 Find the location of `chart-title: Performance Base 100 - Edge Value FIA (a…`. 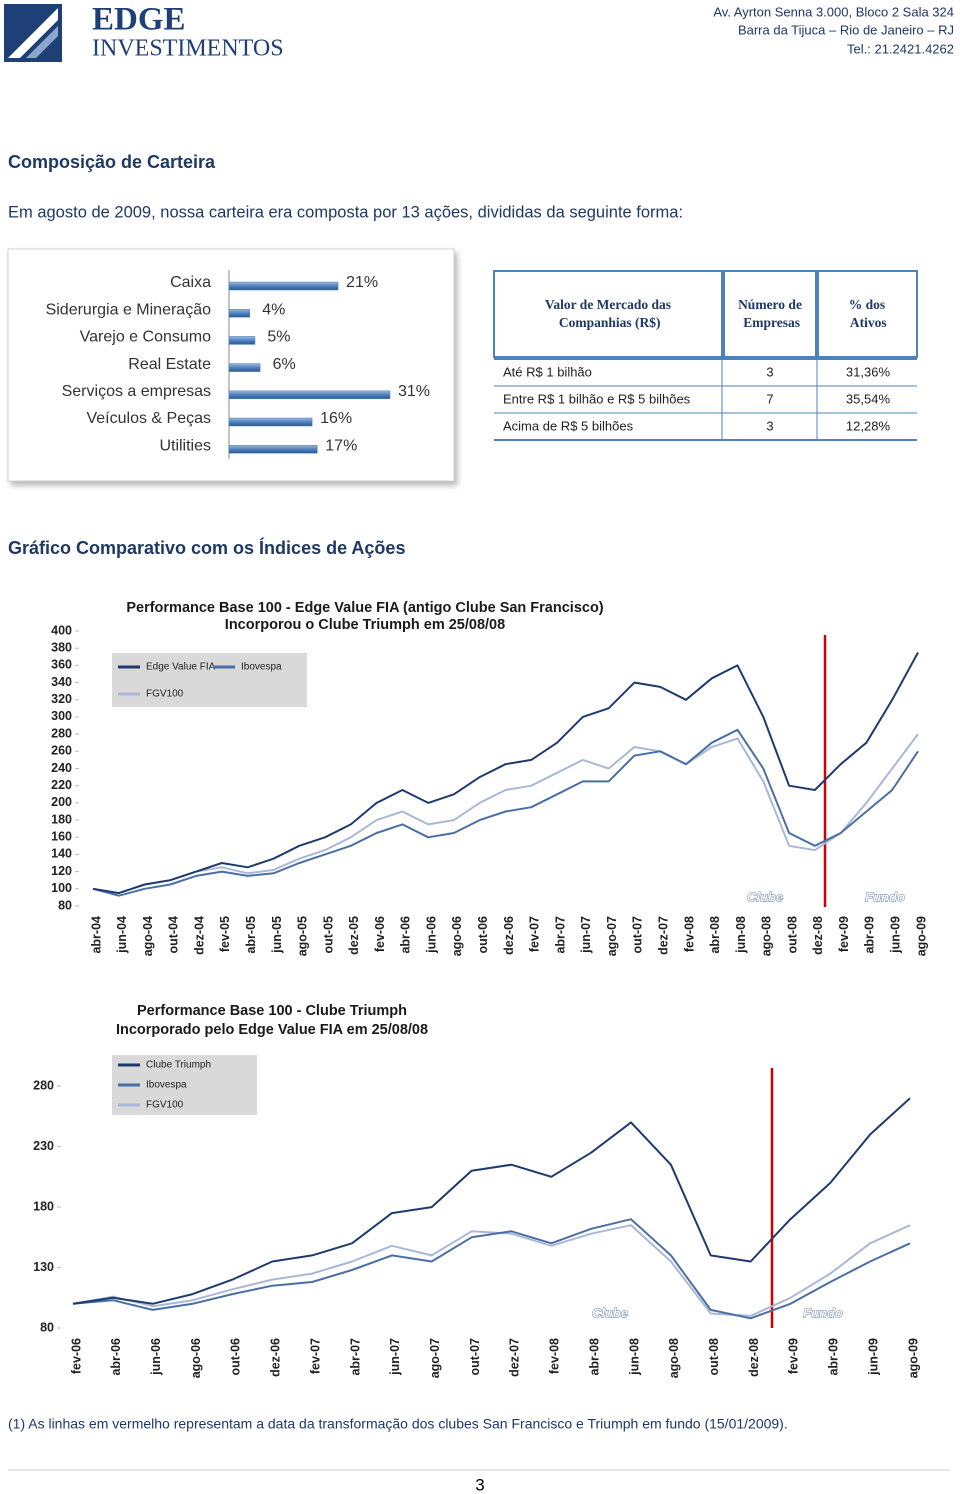

chart-title: Performance Base 100 - Edge Value FIA (a… is located at coordinates (364, 608).